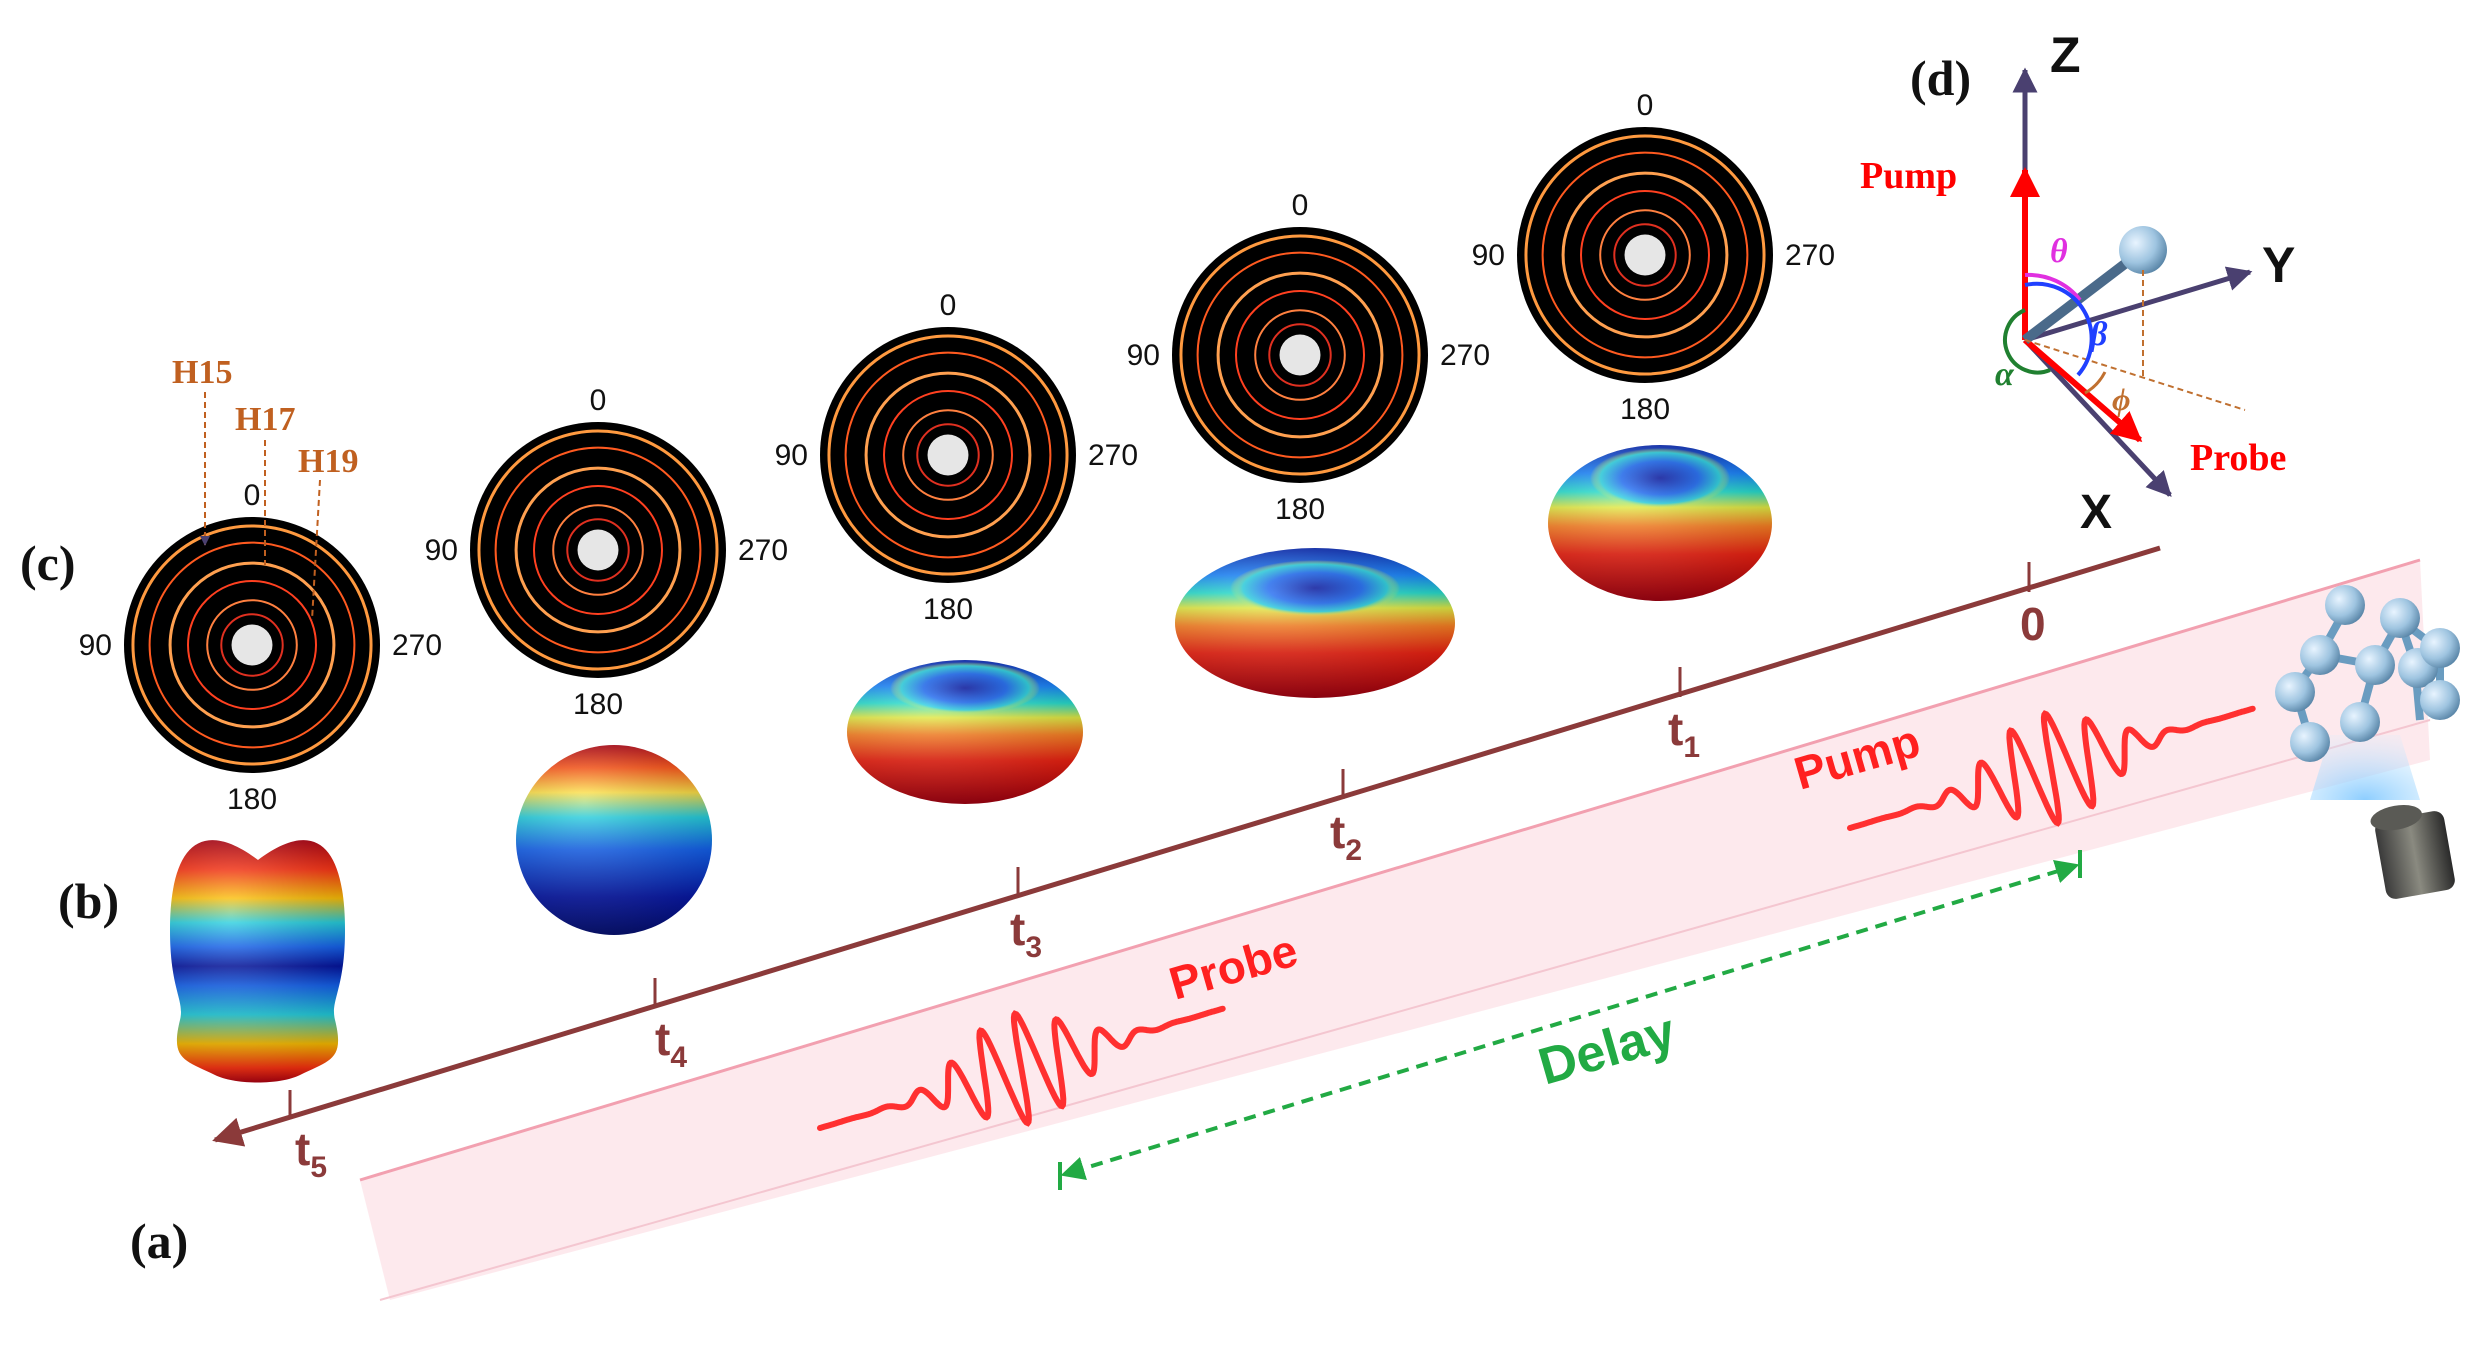  Describe the element at coordinates (2096, 512) in the screenshot. I see `x-axis-label: X` at that location.